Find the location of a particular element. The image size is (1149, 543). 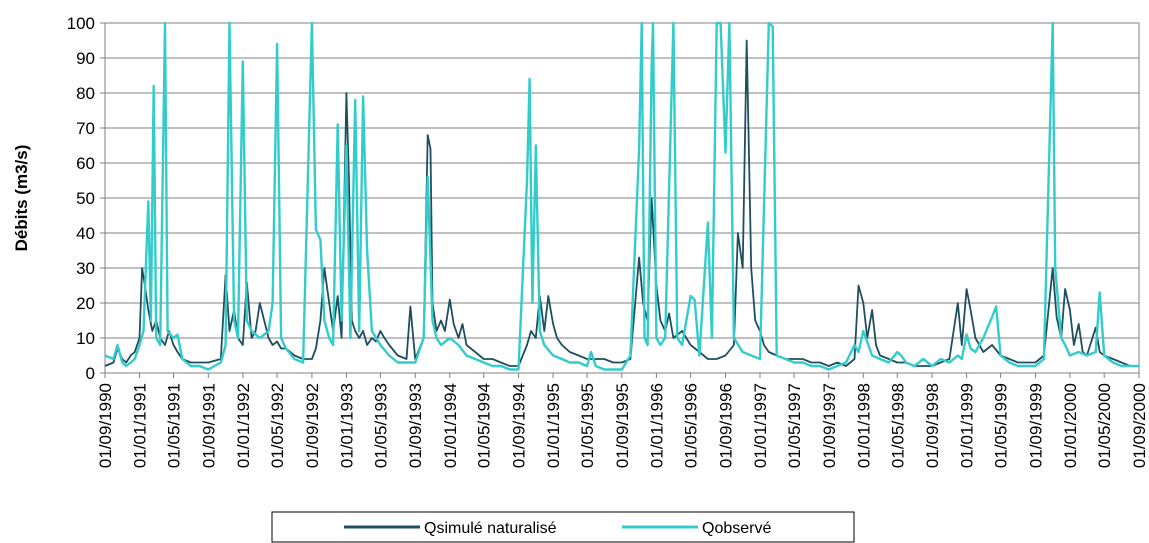

x-tick-label: 01/01/1997 is located at coordinates (760, 425).